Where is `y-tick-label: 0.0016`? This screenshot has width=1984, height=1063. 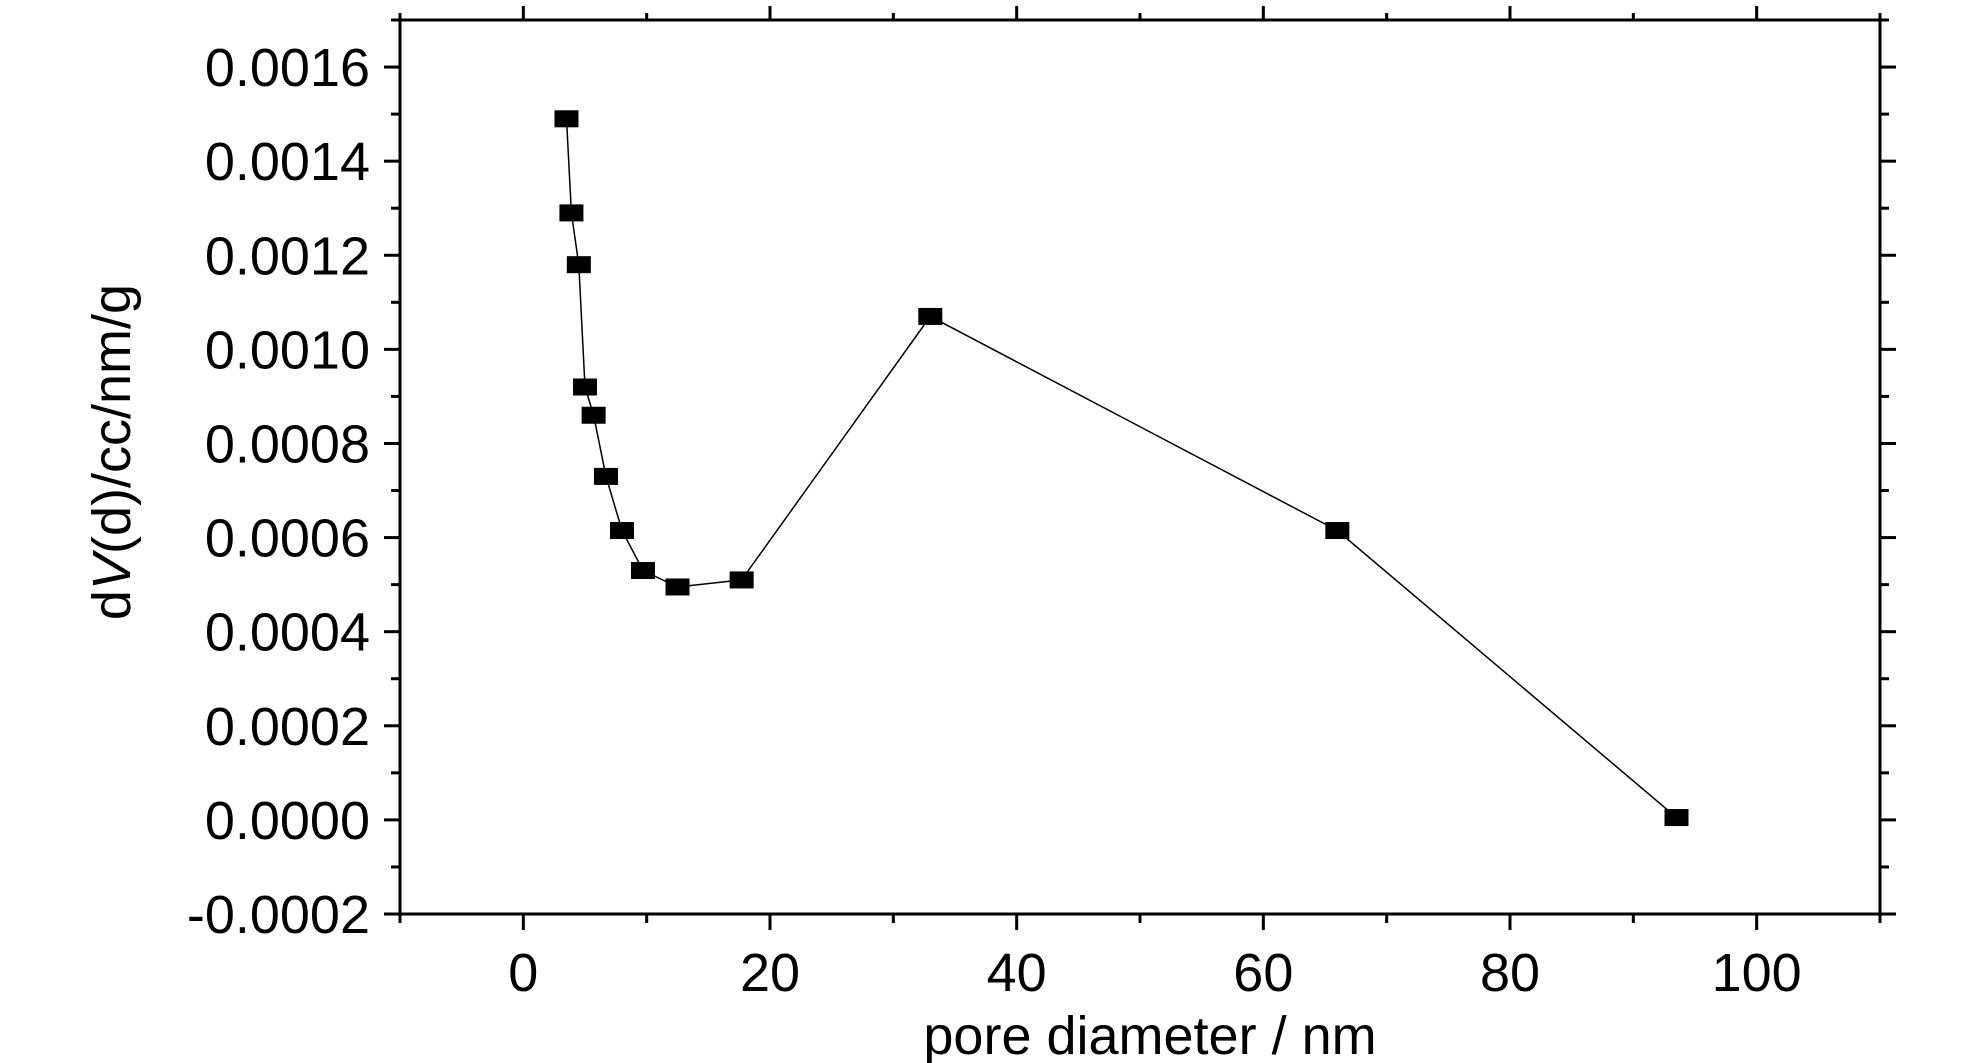 y-tick-label: 0.0016 is located at coordinates (287, 68).